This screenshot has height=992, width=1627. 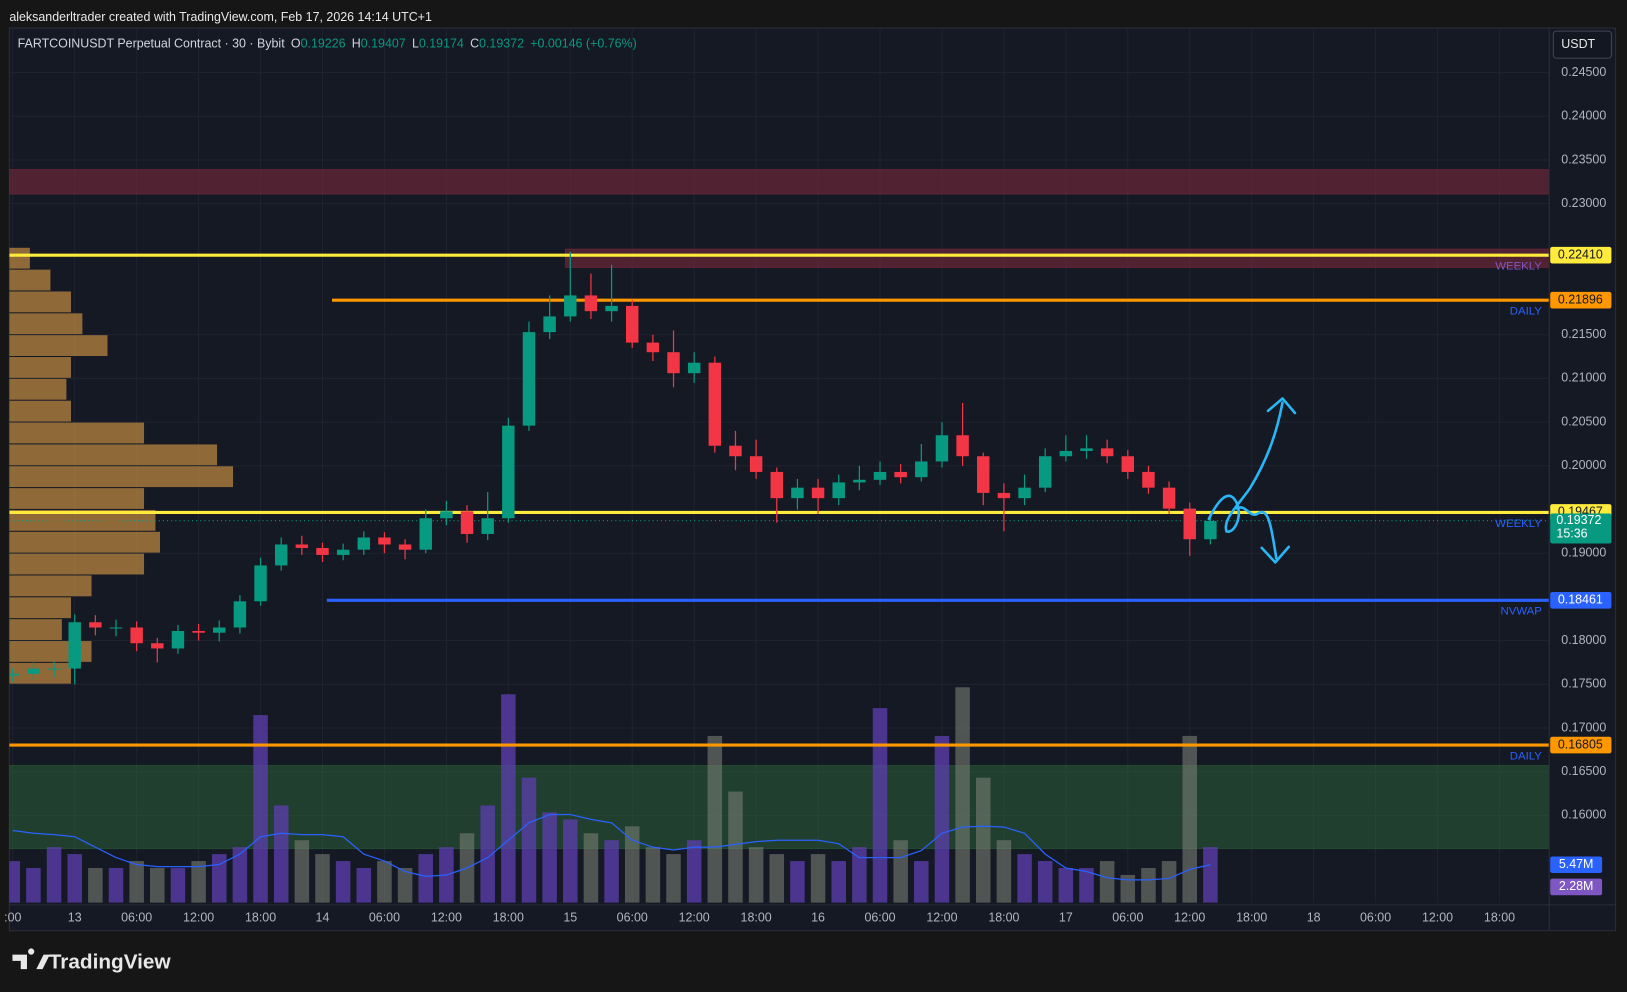 What do you see at coordinates (1578, 520) in the screenshot?
I see `last-price-label: 0.19372` at bounding box center [1578, 520].